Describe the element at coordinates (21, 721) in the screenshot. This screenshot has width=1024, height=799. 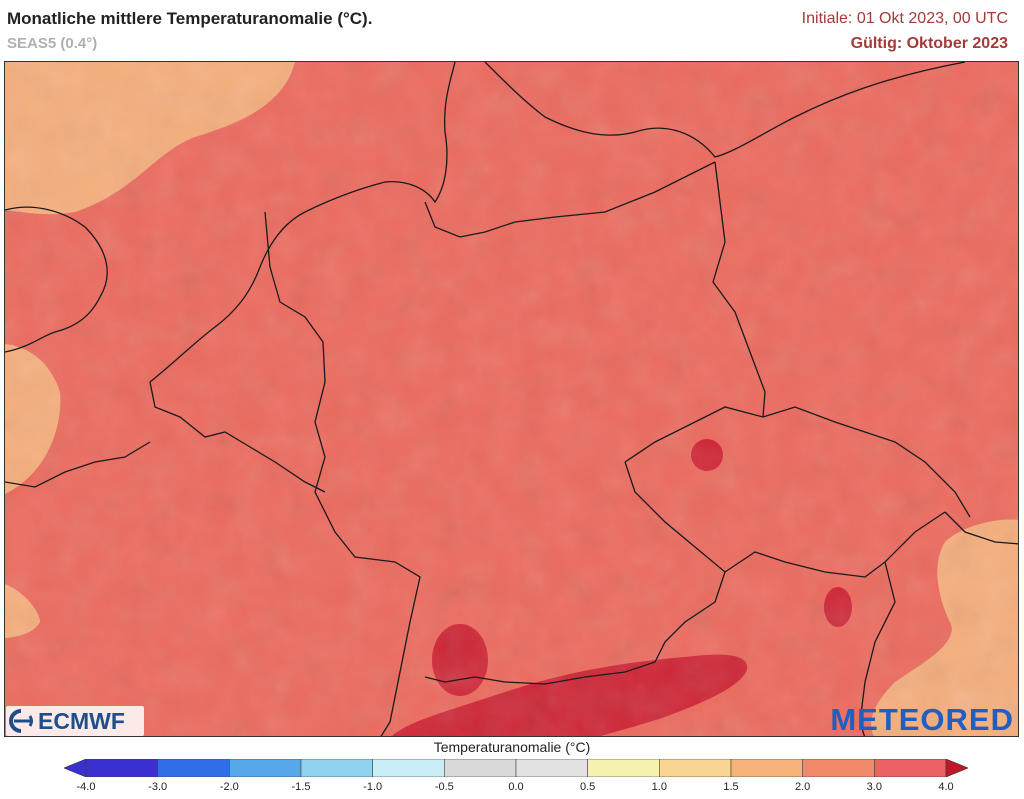
I see `ecmwf-globe-icon` at that location.